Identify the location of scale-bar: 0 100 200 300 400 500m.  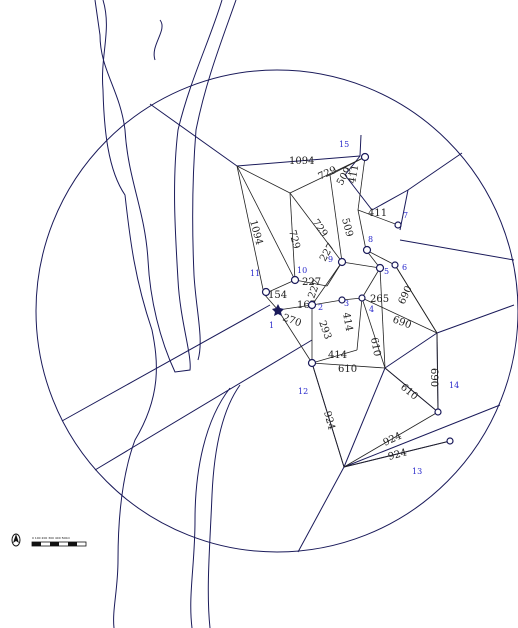
(59, 541).